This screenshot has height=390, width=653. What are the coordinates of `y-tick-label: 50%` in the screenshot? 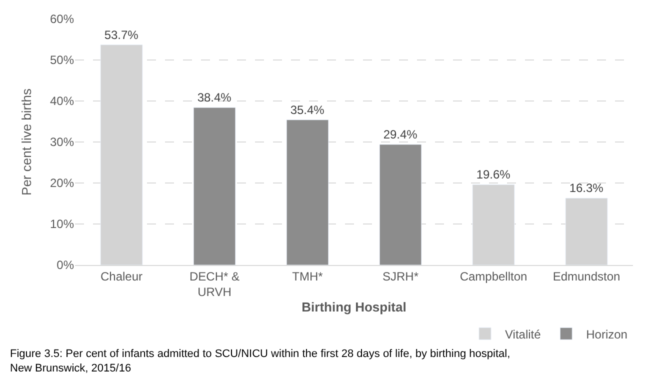 It's located at (62, 60).